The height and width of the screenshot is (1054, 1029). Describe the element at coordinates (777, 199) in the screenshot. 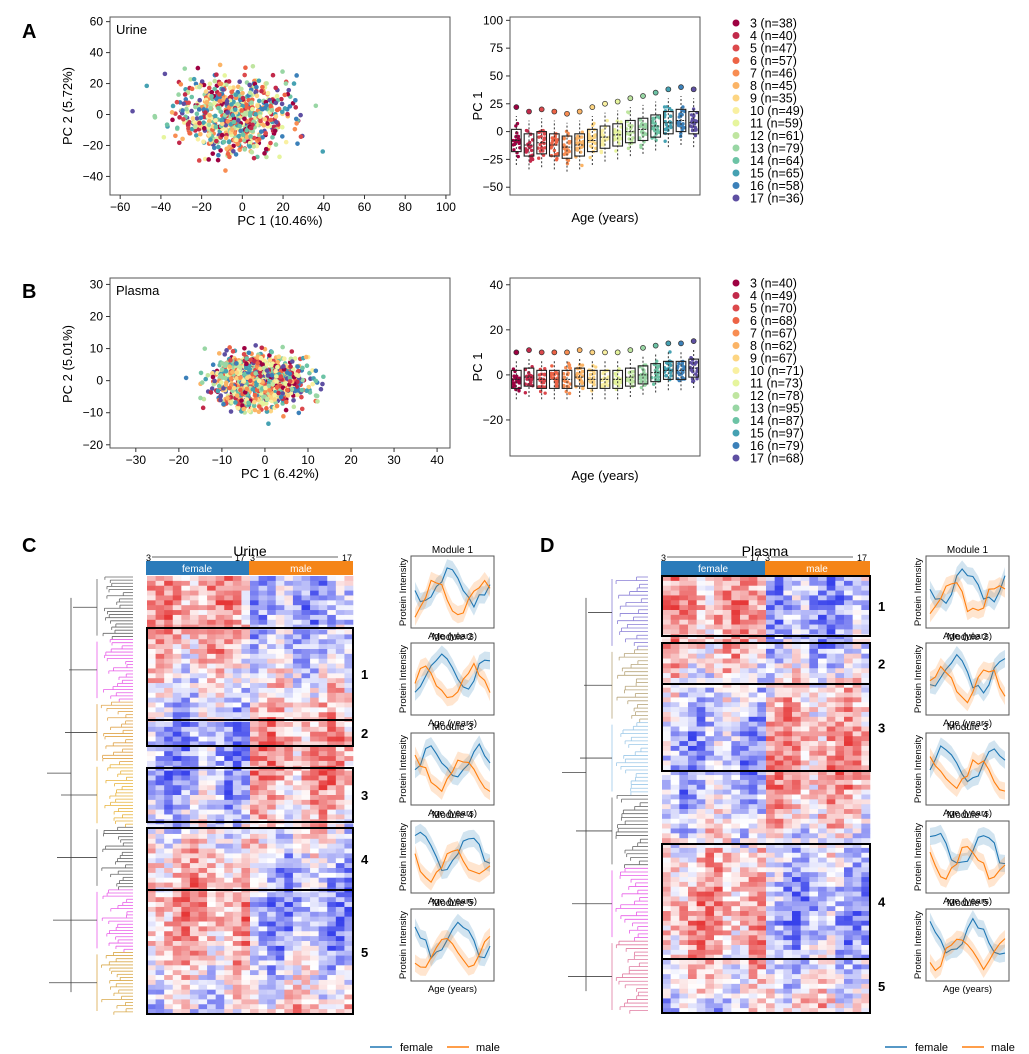

I see `legend-entry: 17 (n=36)` at that location.